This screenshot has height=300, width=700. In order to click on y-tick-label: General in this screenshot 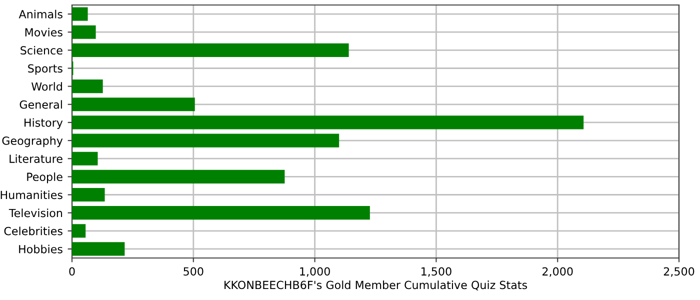, I will do `click(41, 104)`.